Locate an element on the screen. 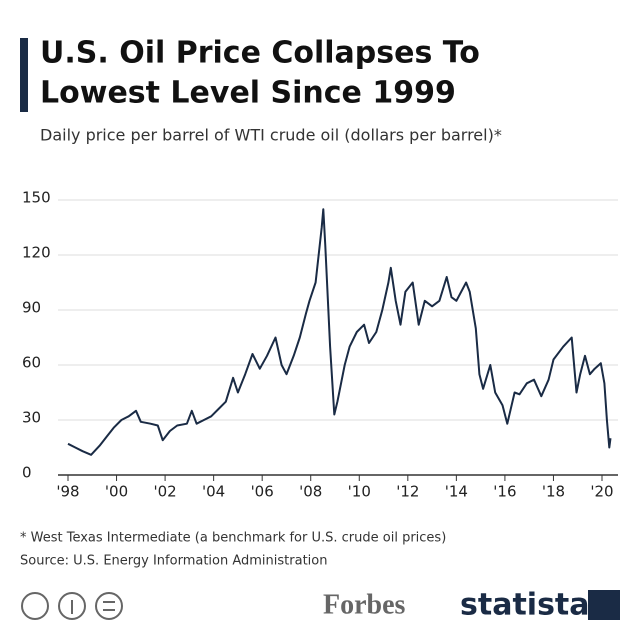 This screenshot has width=640, height=640. x-tick-label: '10 is located at coordinates (359, 492).